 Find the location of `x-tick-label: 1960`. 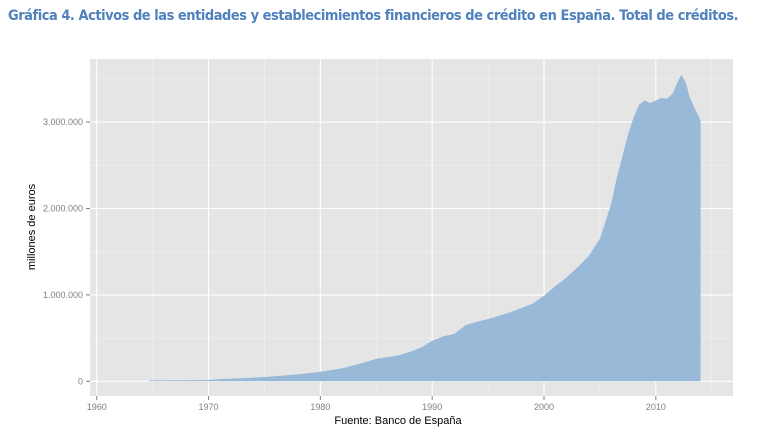

x-tick-label: 1960 is located at coordinates (97, 407).